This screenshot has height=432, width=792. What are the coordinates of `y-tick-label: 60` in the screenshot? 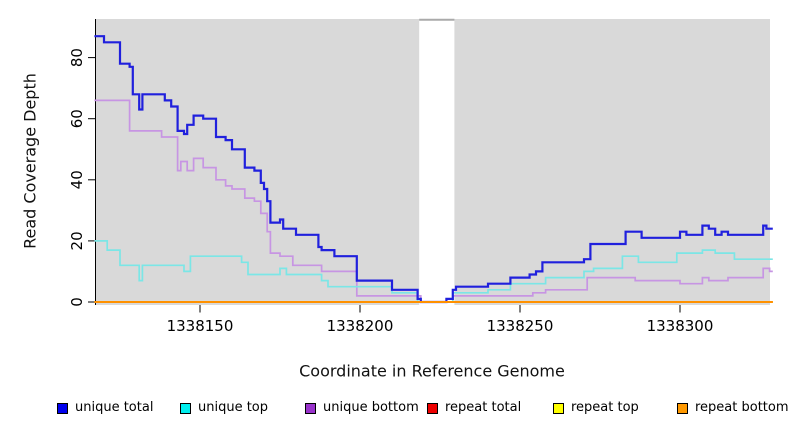 It's located at (77, 118).